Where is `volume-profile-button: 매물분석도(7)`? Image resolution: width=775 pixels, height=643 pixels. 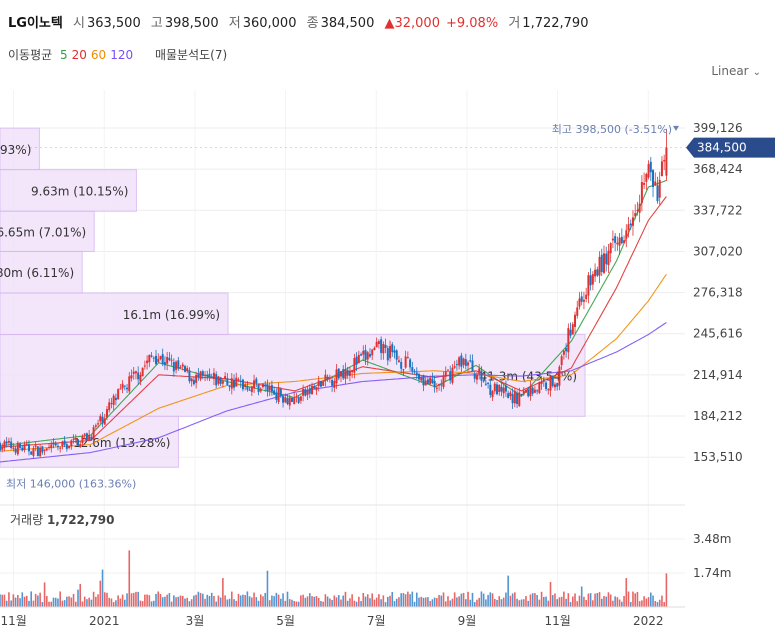 volume-profile-button: 매물분석도(7) is located at coordinates (191, 55).